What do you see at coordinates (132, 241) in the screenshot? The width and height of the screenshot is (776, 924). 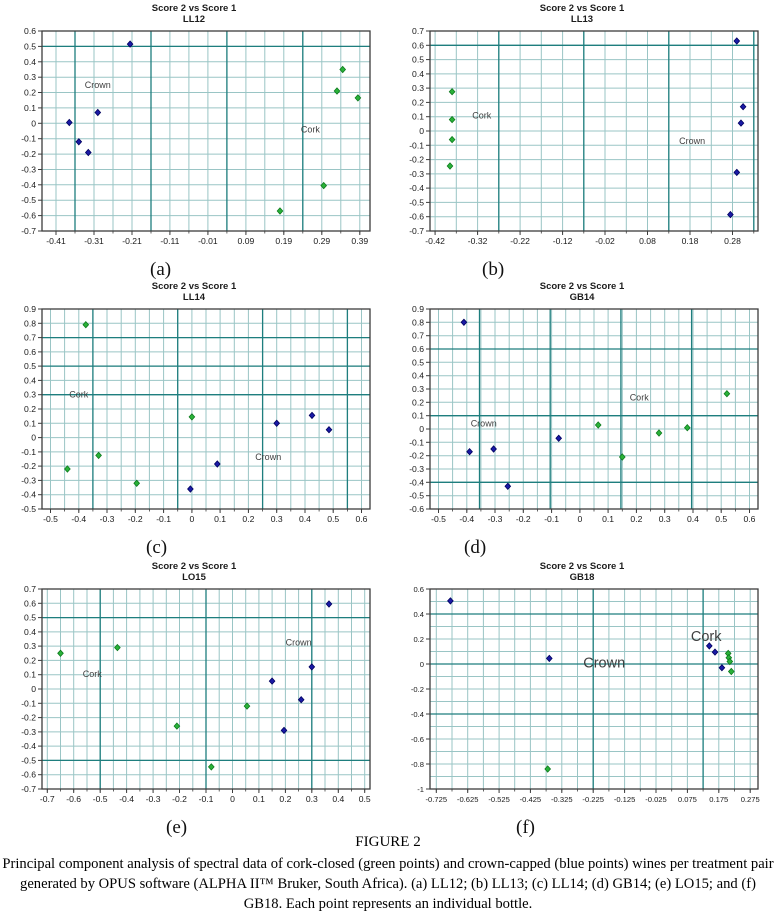 I see `svg-text: -0.21` at bounding box center [132, 241].